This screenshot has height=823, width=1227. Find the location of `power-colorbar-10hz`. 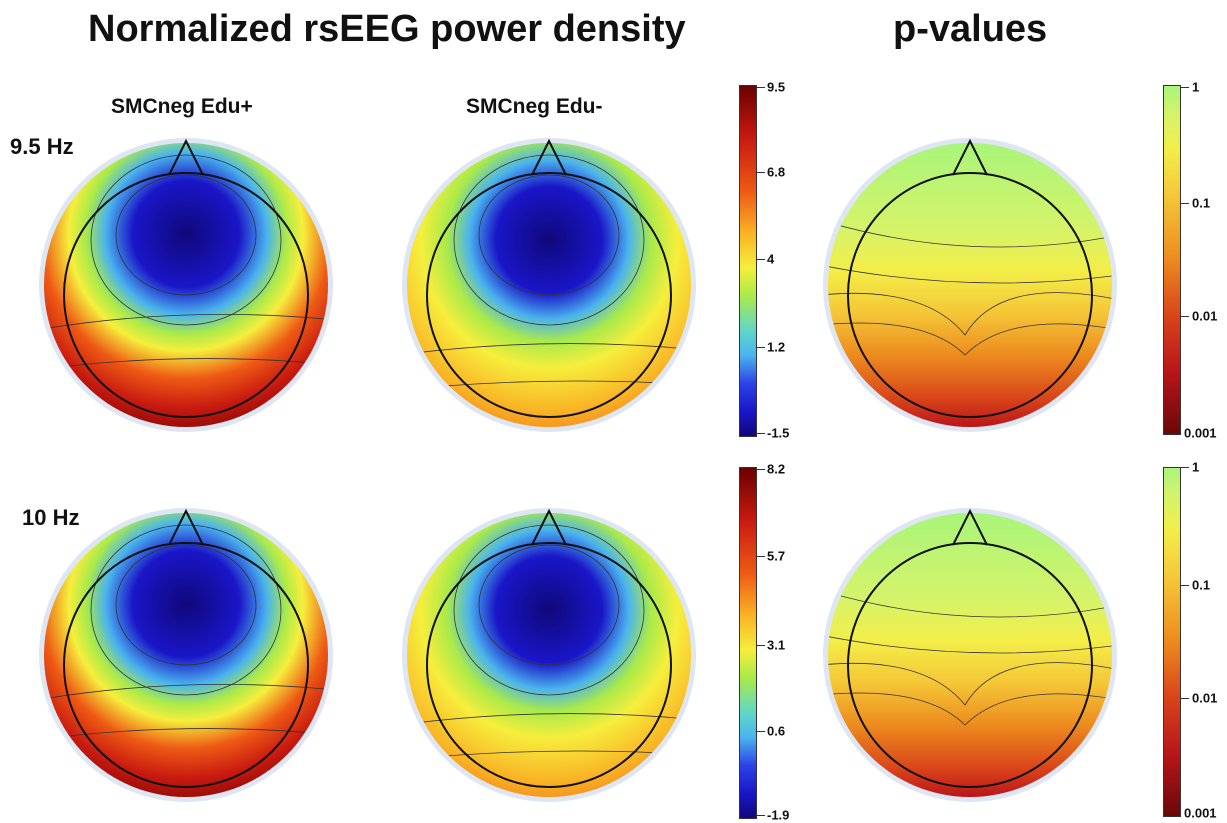

power-colorbar-10hz is located at coordinates (748, 643).